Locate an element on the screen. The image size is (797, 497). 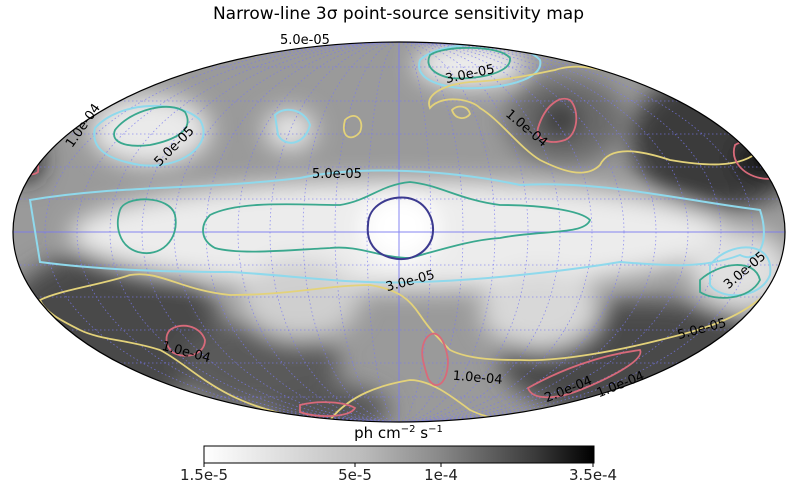
contour-label: 1.0e-04 is located at coordinates (477, 378).